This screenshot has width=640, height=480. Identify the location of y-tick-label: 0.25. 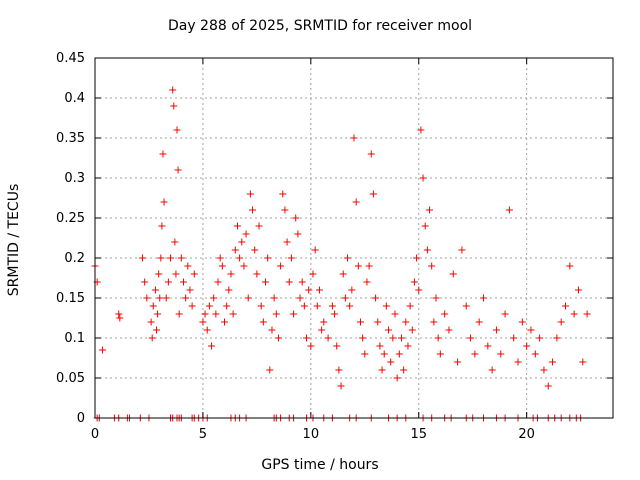
(70, 218).